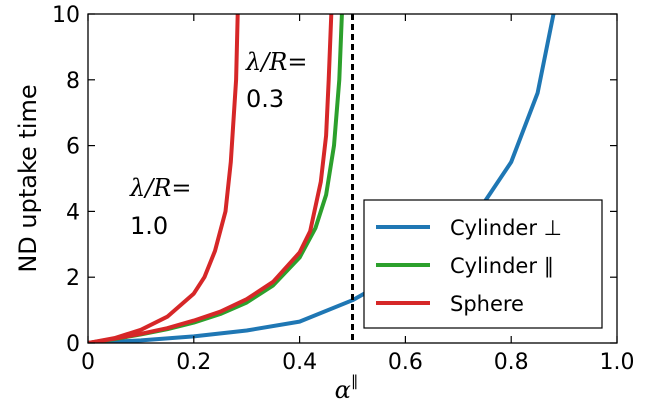  Describe the element at coordinates (617, 362) in the screenshot. I see `x-tick-label-5: 1.0` at that location.